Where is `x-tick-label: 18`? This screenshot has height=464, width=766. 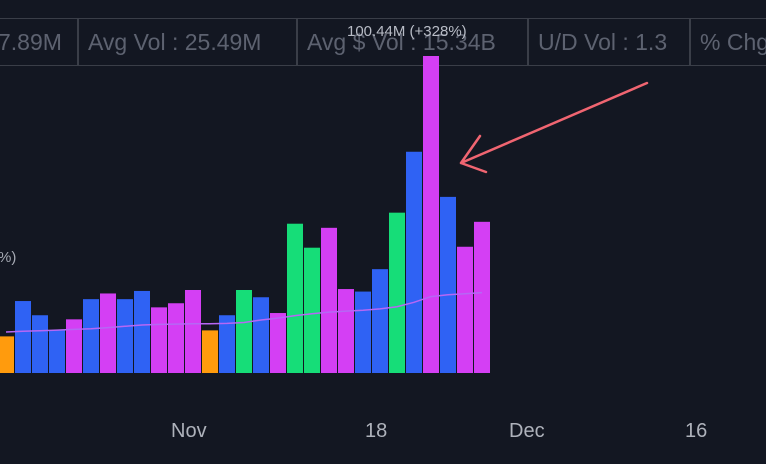
x-tick-label: 18 is located at coordinates (376, 431).